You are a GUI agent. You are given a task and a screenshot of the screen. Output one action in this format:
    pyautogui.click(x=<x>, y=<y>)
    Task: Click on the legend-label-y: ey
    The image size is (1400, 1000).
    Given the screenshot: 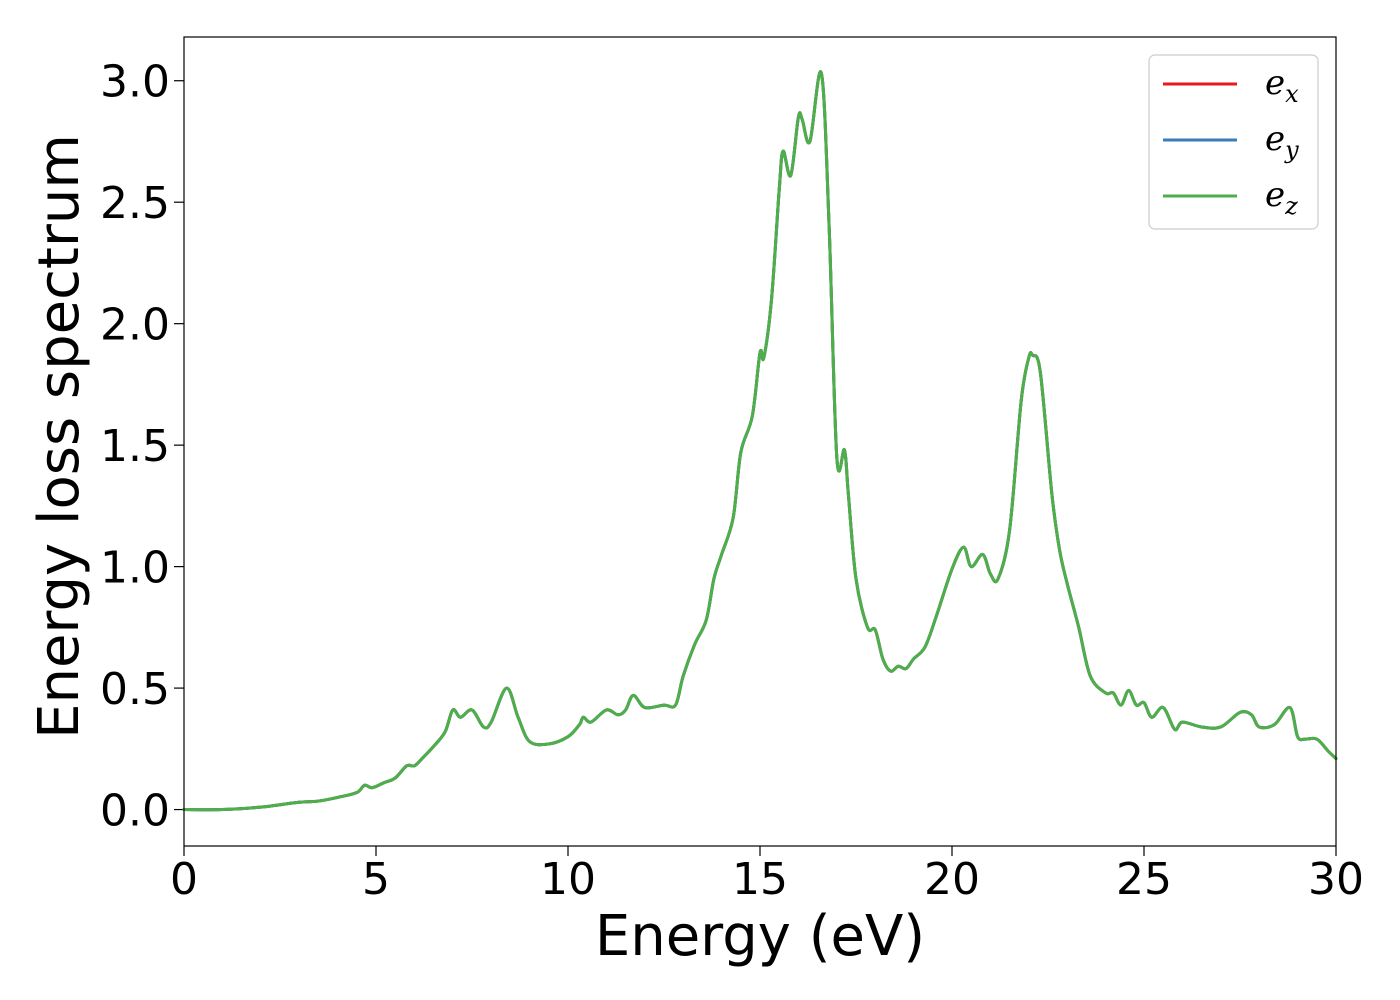 What is the action you would take?
    pyautogui.click(x=1282, y=141)
    